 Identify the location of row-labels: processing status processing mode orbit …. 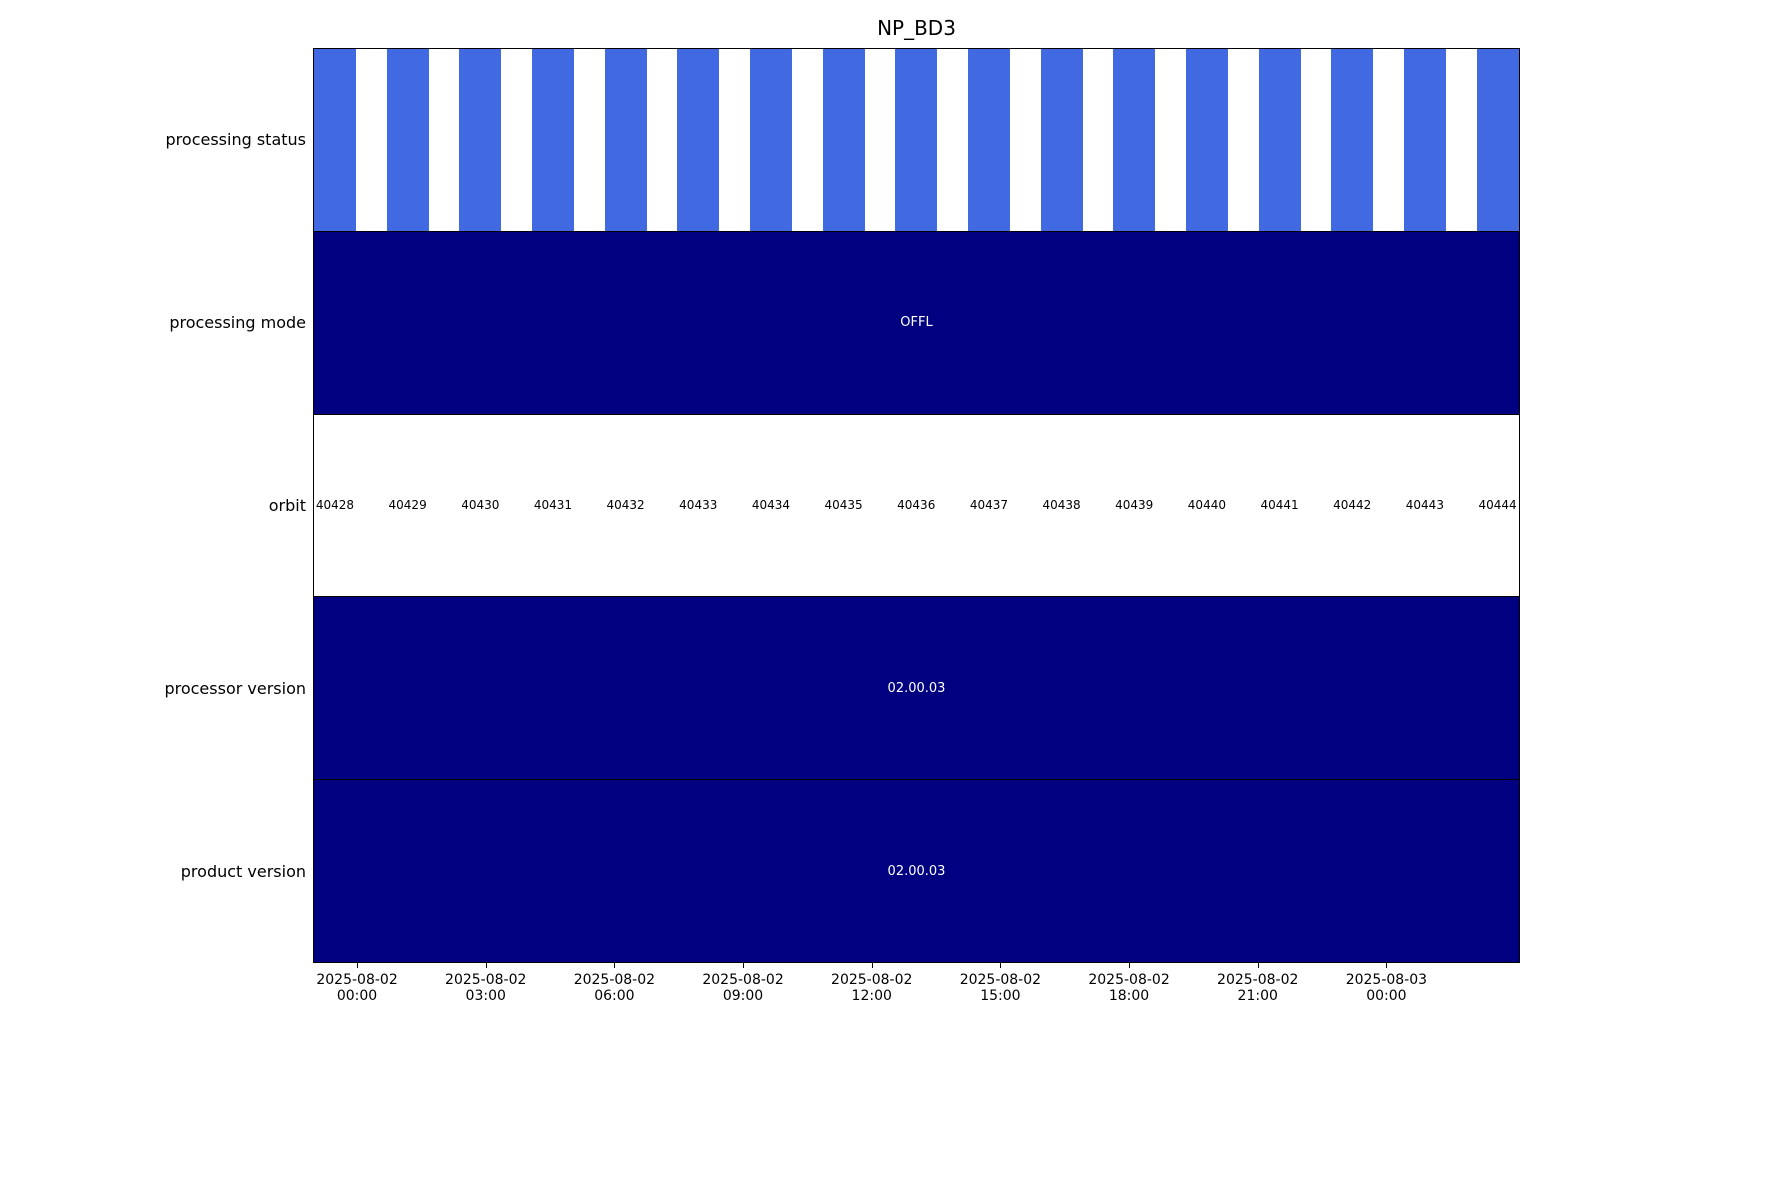
(153, 505).